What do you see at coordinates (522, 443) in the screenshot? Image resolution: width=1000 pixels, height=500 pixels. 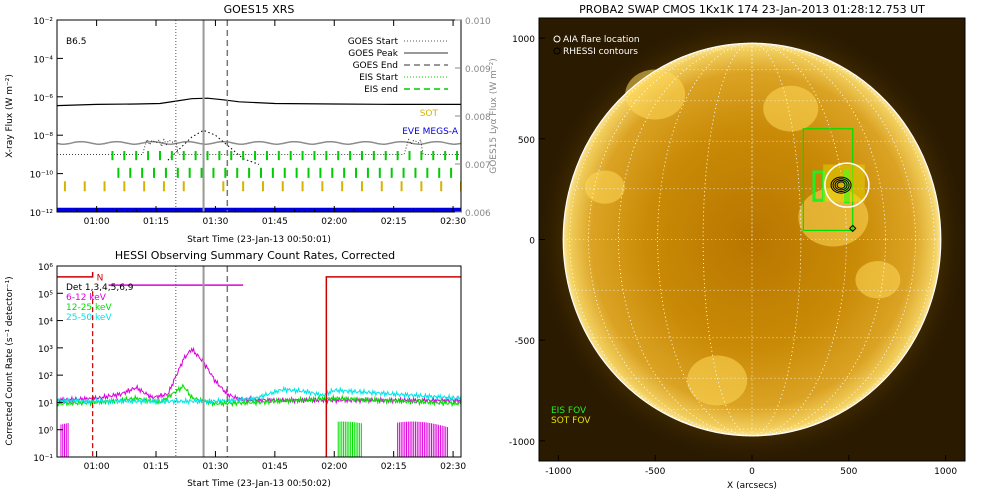 I see `swap-y-tick-label: -1000` at bounding box center [522, 443].